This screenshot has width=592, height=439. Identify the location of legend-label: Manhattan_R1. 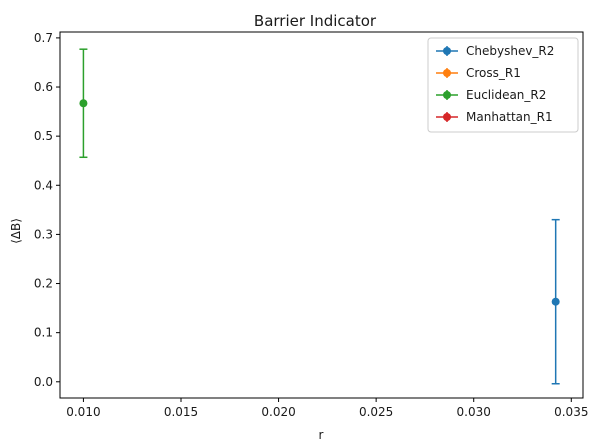
(509, 117).